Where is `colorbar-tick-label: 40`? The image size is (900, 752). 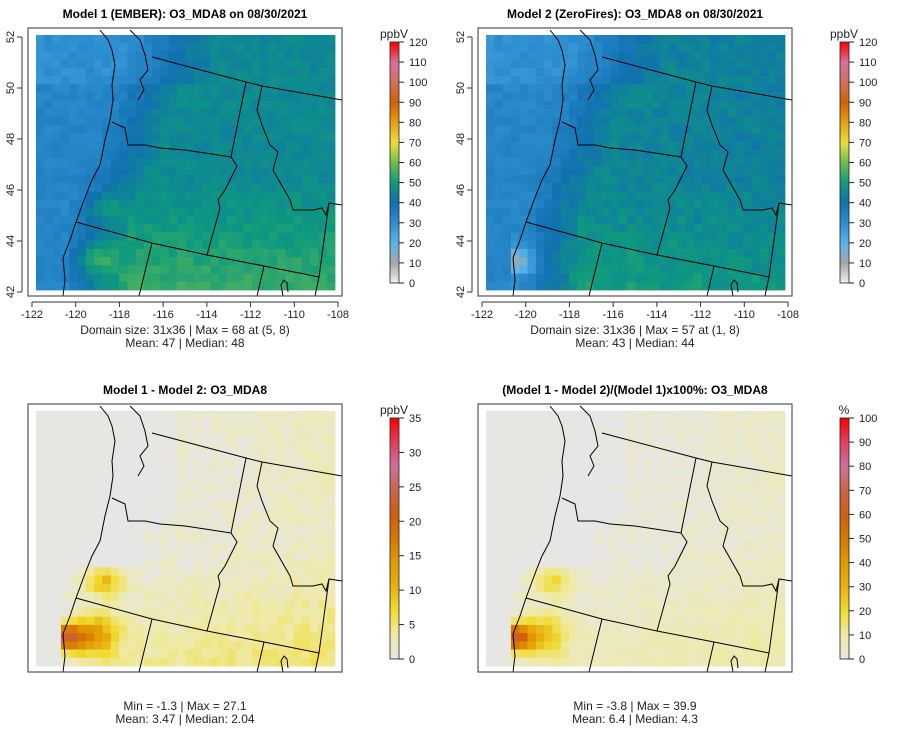 colorbar-tick-label: 40 is located at coordinates (865, 204).